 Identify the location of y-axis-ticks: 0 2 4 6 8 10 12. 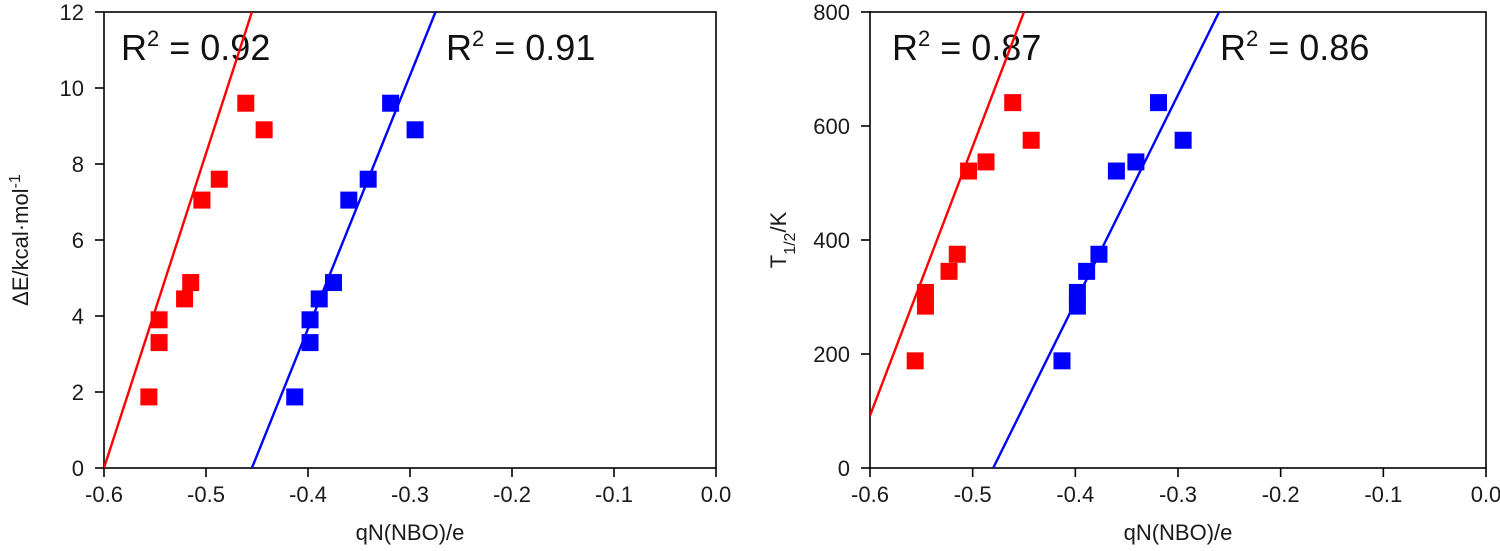
(72, 240).